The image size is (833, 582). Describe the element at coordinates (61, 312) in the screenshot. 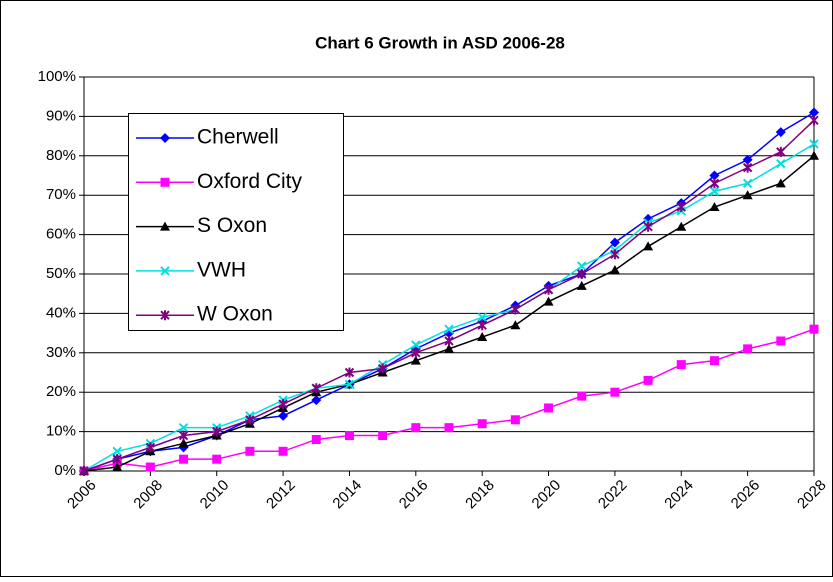

I see `y-tick-label: 40%` at that location.